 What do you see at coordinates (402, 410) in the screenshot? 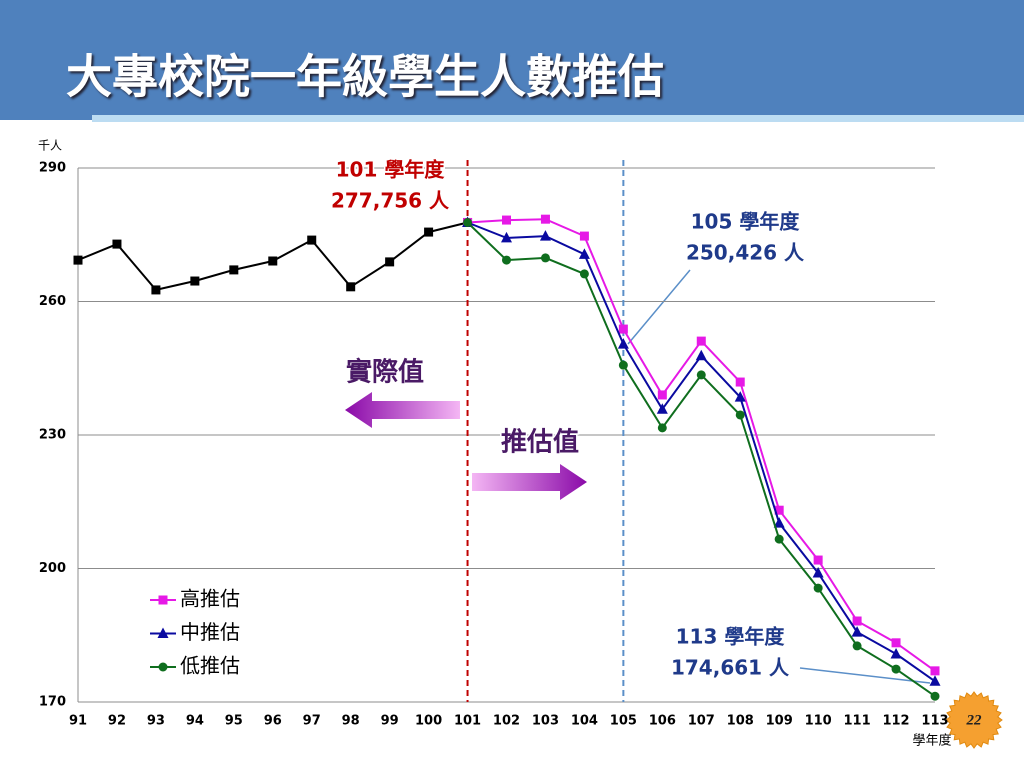
I see `arrow-left` at bounding box center [402, 410].